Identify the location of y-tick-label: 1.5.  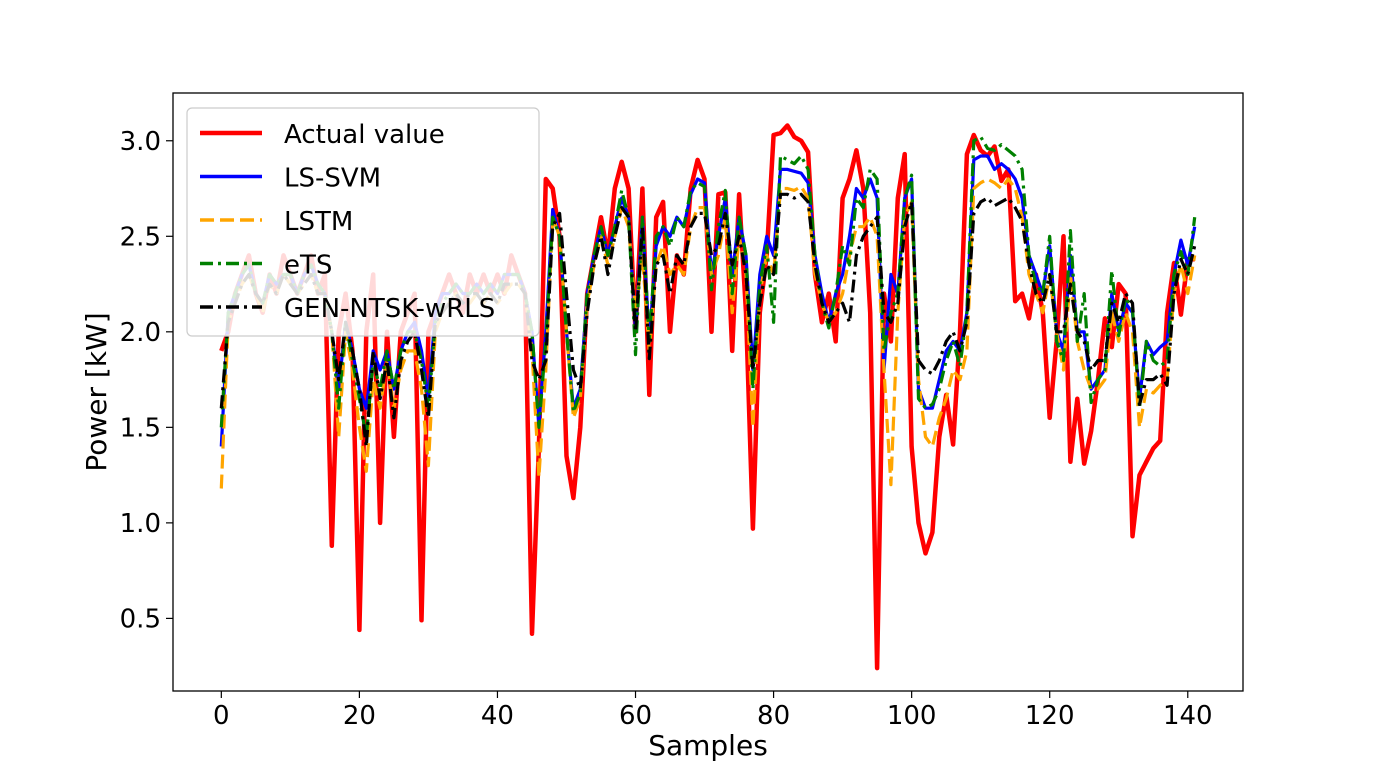
(140, 428).